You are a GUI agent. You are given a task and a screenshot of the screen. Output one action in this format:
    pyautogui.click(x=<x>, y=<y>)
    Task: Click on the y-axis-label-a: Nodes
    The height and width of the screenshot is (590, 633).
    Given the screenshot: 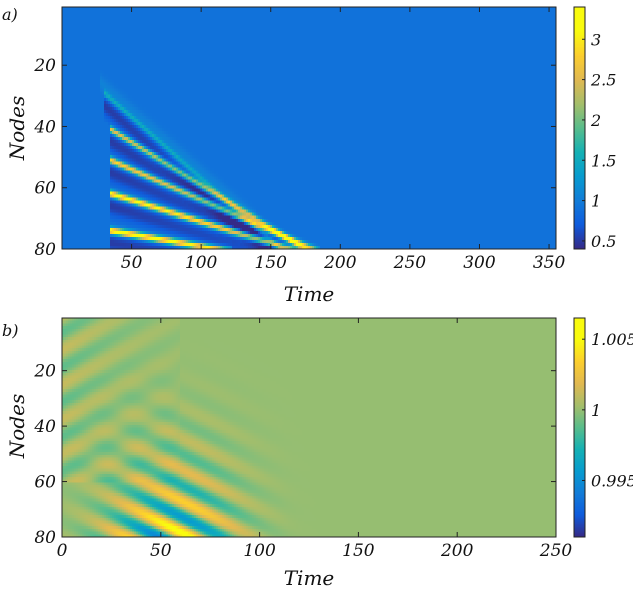 What is the action you would take?
    pyautogui.click(x=17, y=128)
    